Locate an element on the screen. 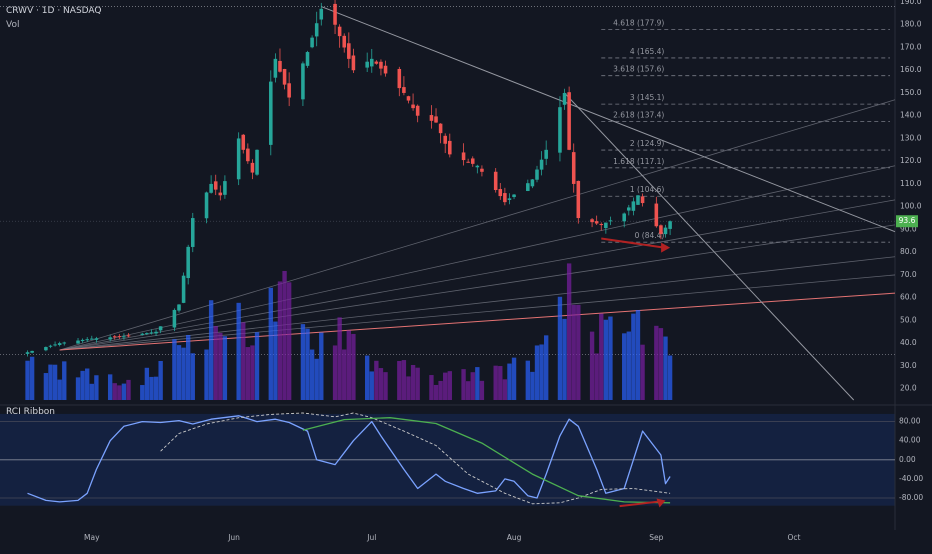  price-tick-label: 90.0 is located at coordinates (908, 228).